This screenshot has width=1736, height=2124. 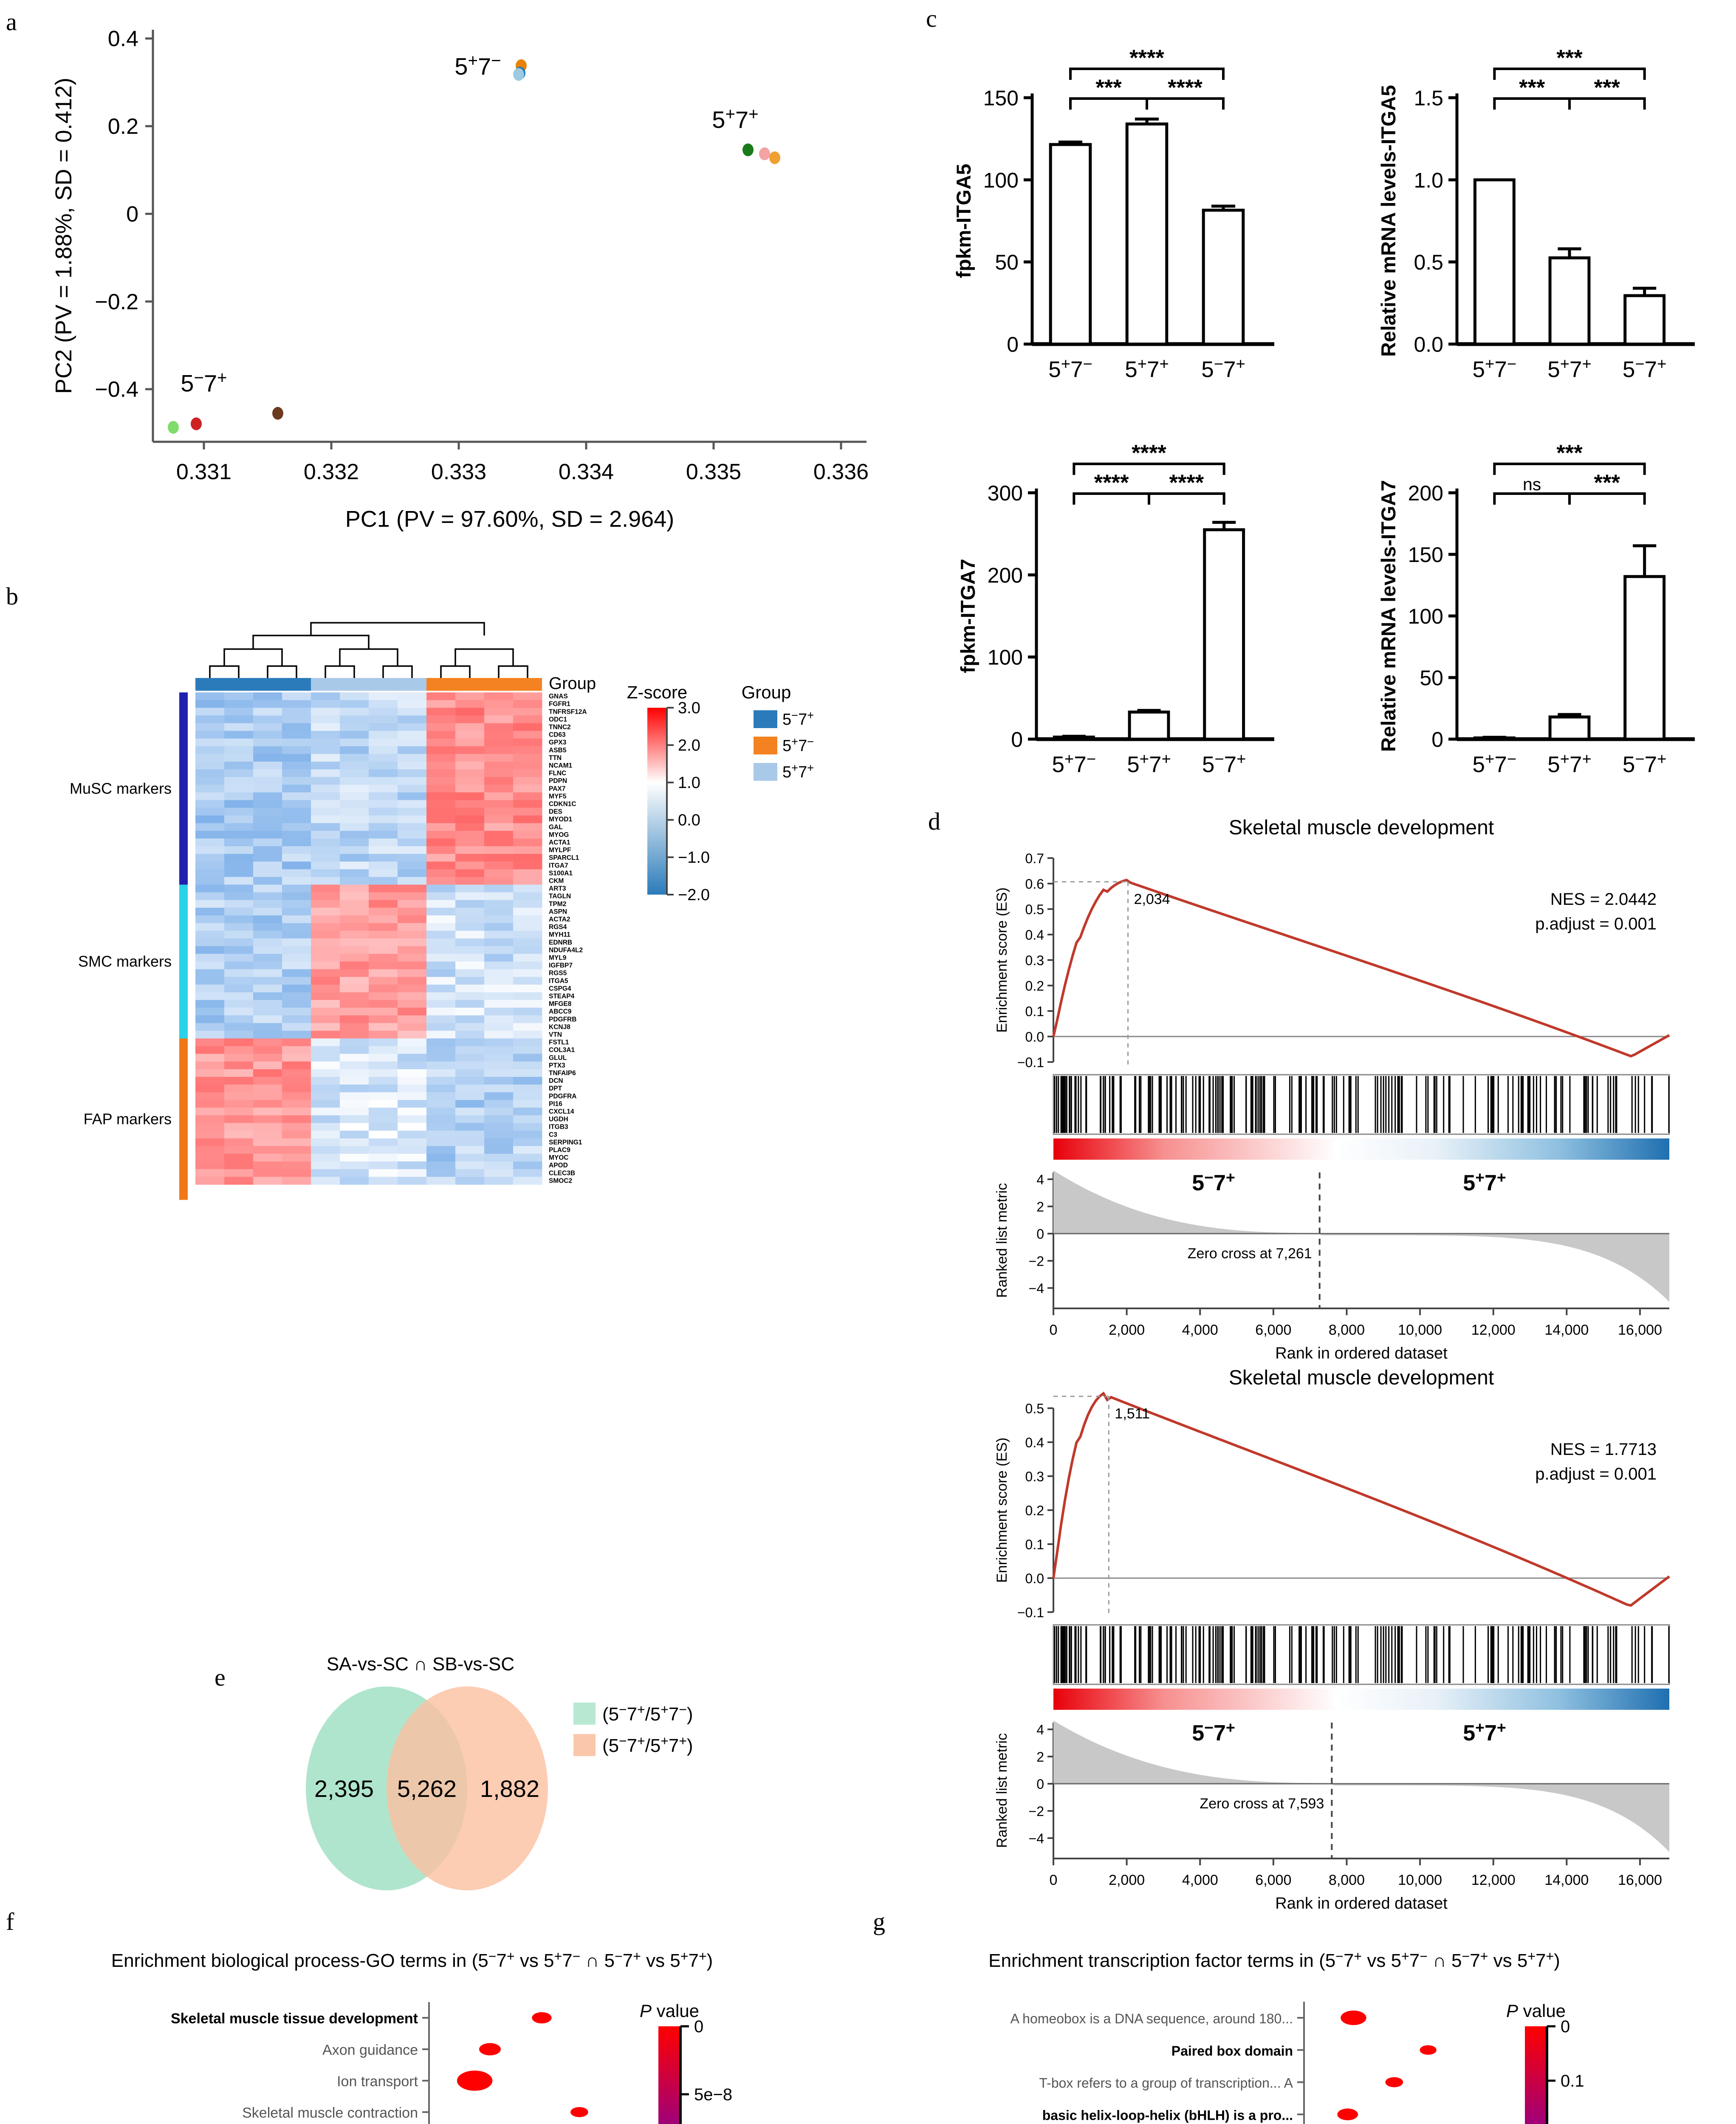 I want to click on svg-text: ABCC9, so click(x=560, y=1012).